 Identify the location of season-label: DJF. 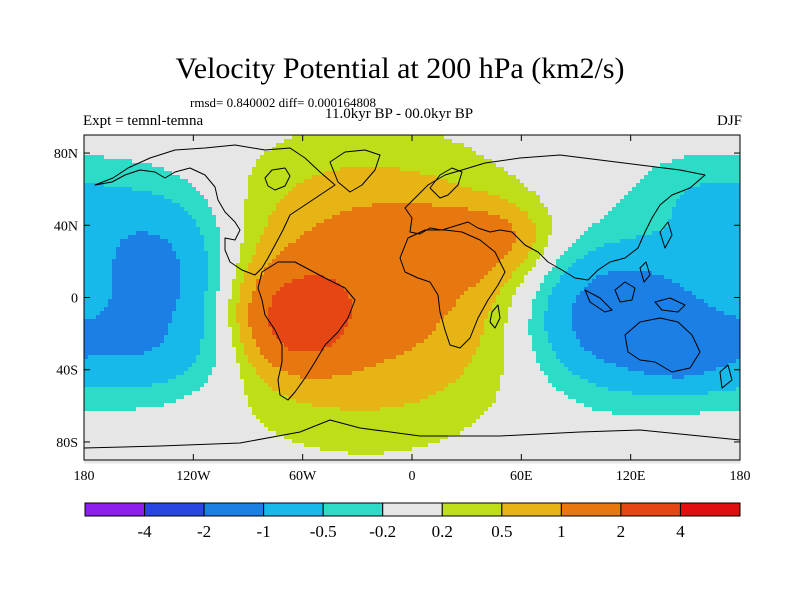
(729, 121).